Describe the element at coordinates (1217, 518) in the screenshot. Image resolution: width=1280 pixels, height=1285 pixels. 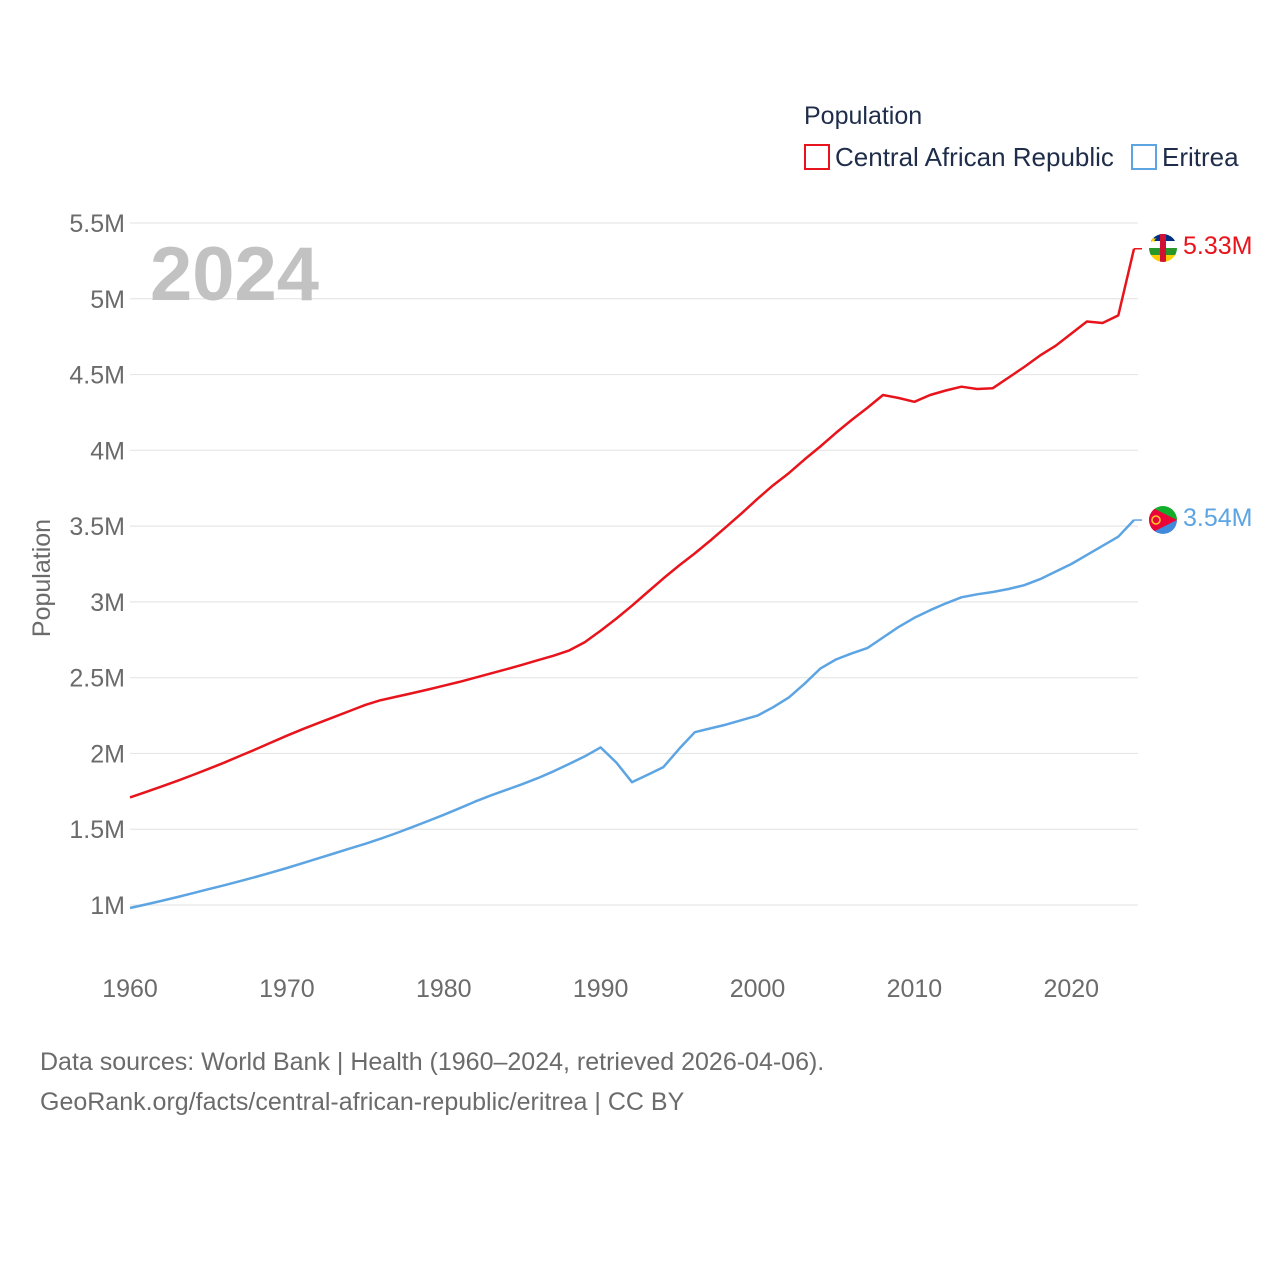
I see `end-value-label-eritrea: 3.54M` at that location.